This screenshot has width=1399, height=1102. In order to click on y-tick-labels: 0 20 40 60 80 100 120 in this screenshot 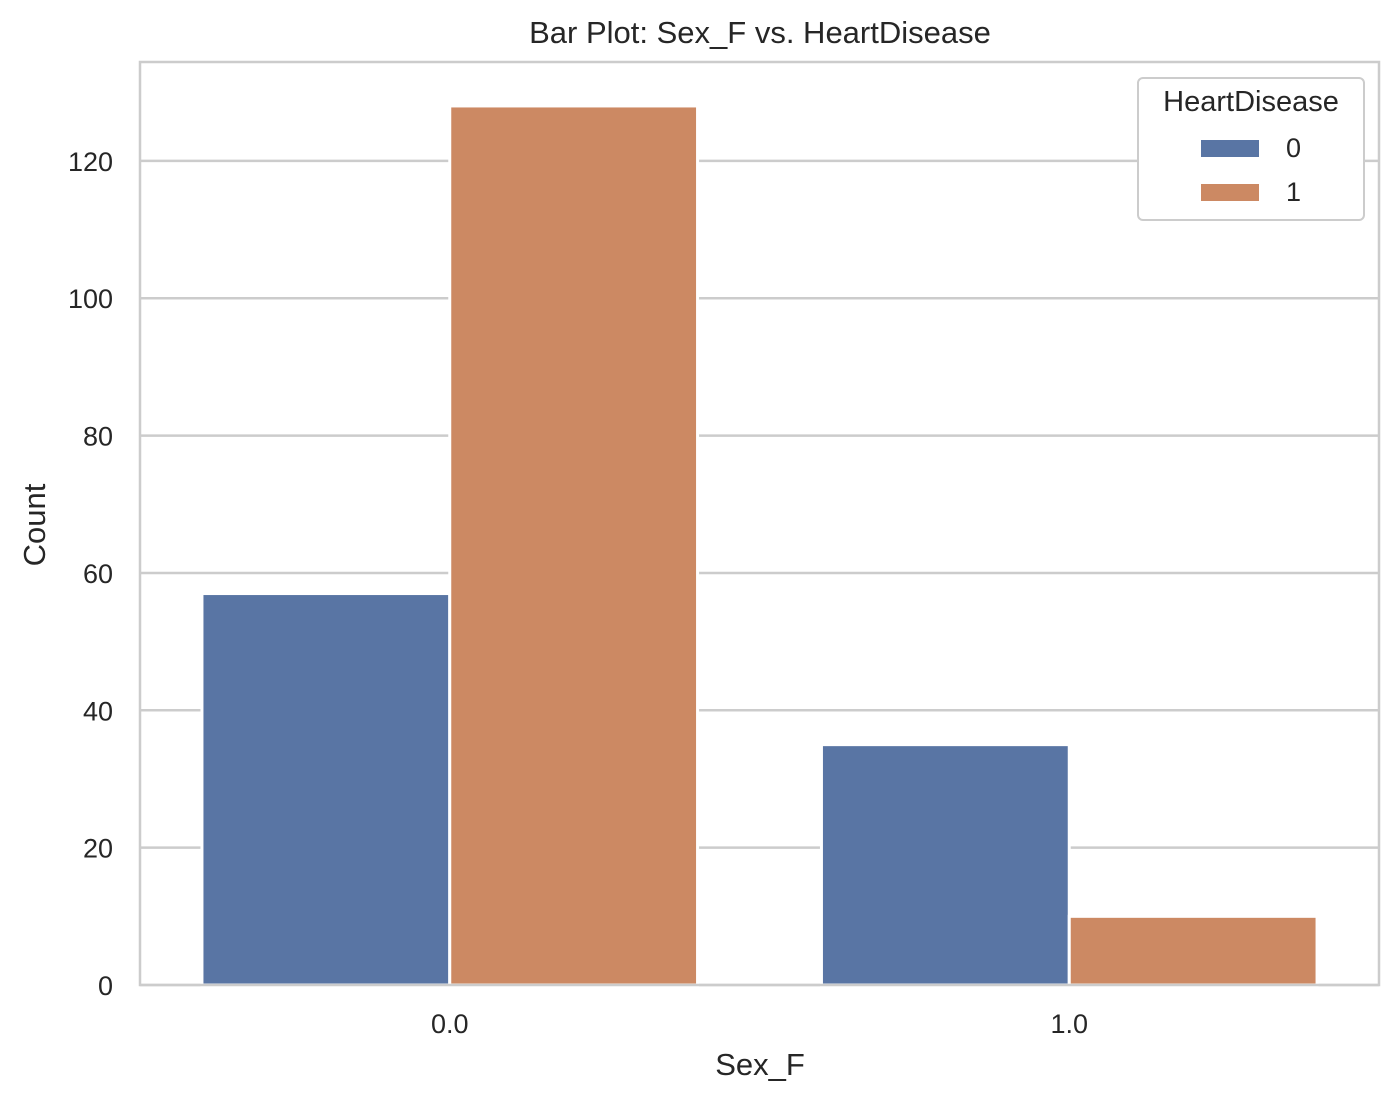, I will do `click(90, 574)`.